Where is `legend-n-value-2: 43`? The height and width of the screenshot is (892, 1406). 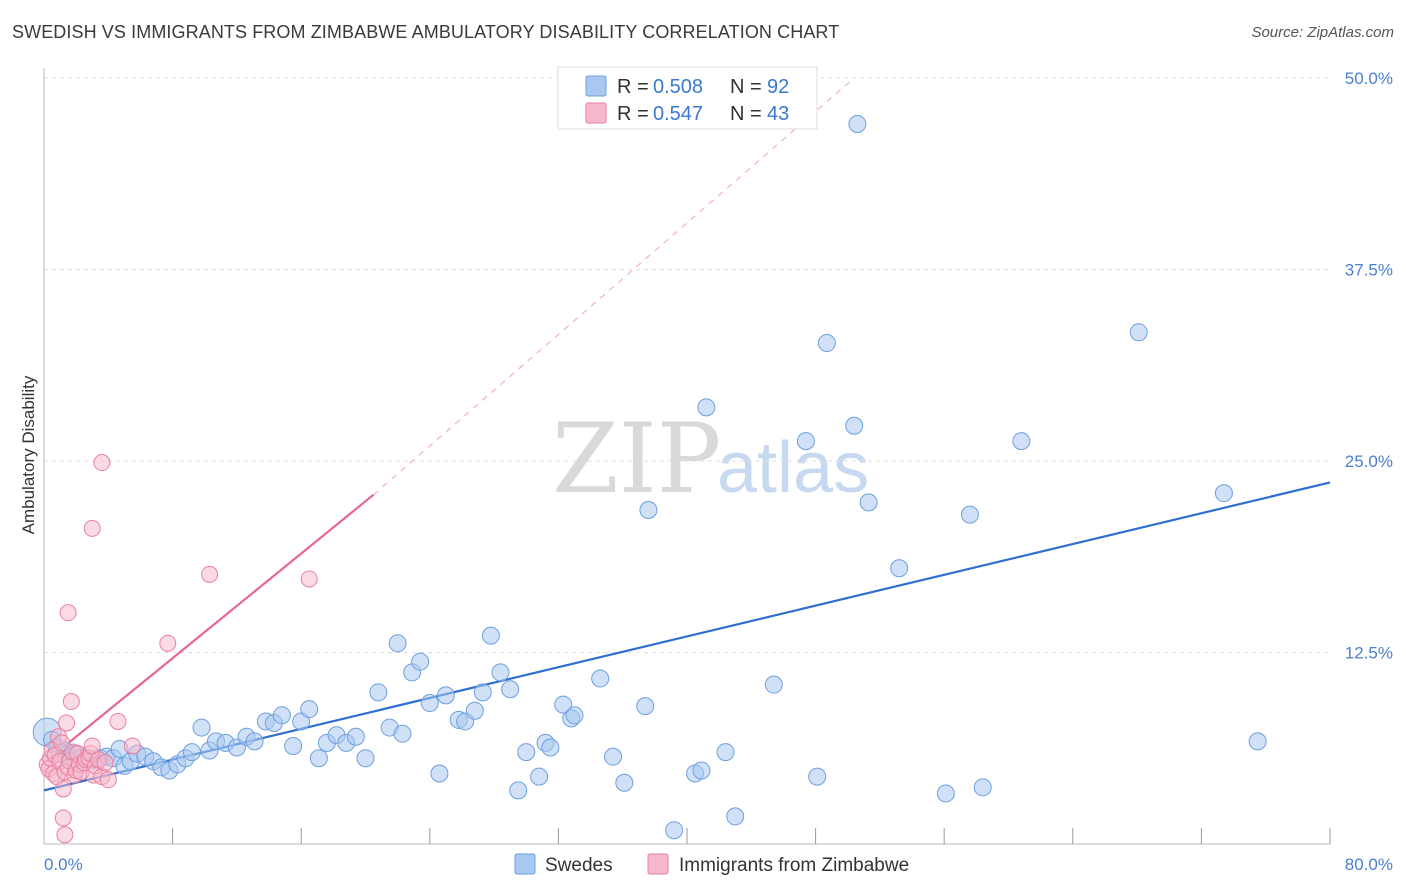 legend-n-value-2: 43 is located at coordinates (778, 114).